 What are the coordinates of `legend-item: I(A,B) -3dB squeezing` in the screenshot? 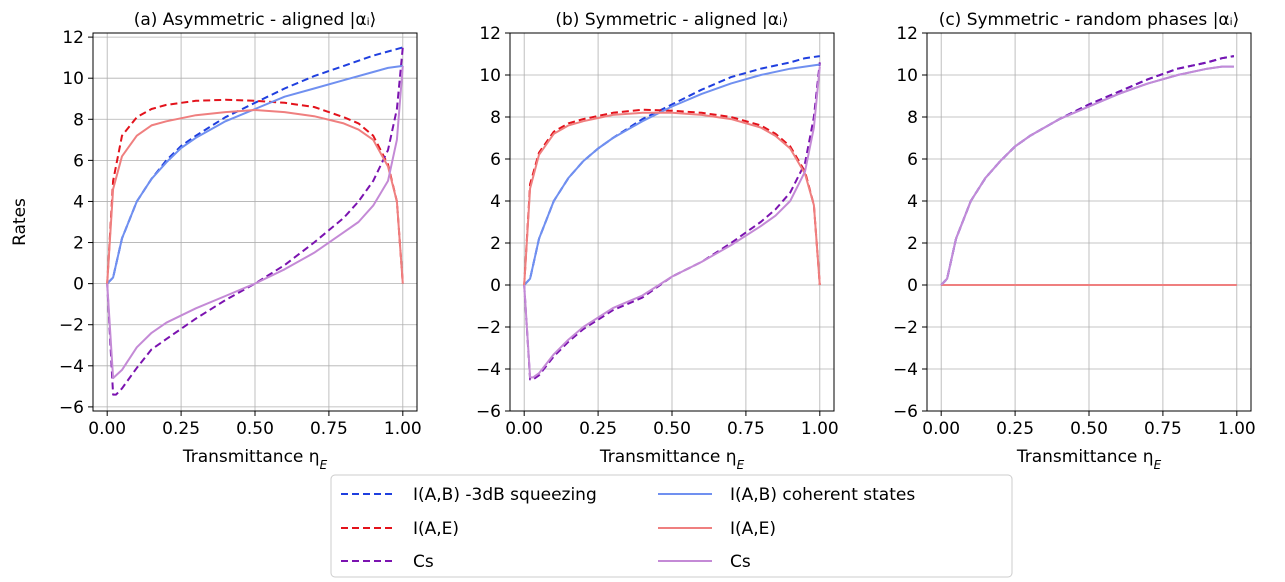 It's located at (469, 495).